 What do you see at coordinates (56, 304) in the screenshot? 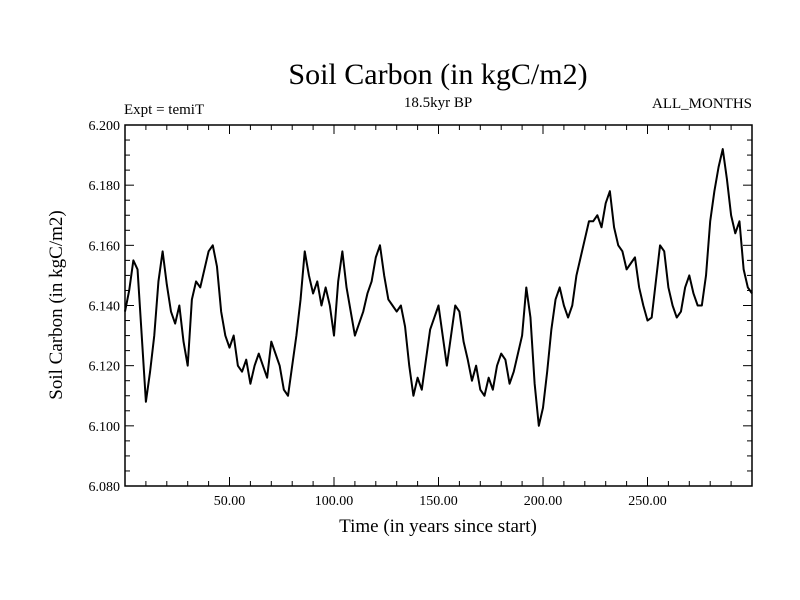
I see `y-axis-label: Soil Carbon (in kgC/m2)` at bounding box center [56, 304].